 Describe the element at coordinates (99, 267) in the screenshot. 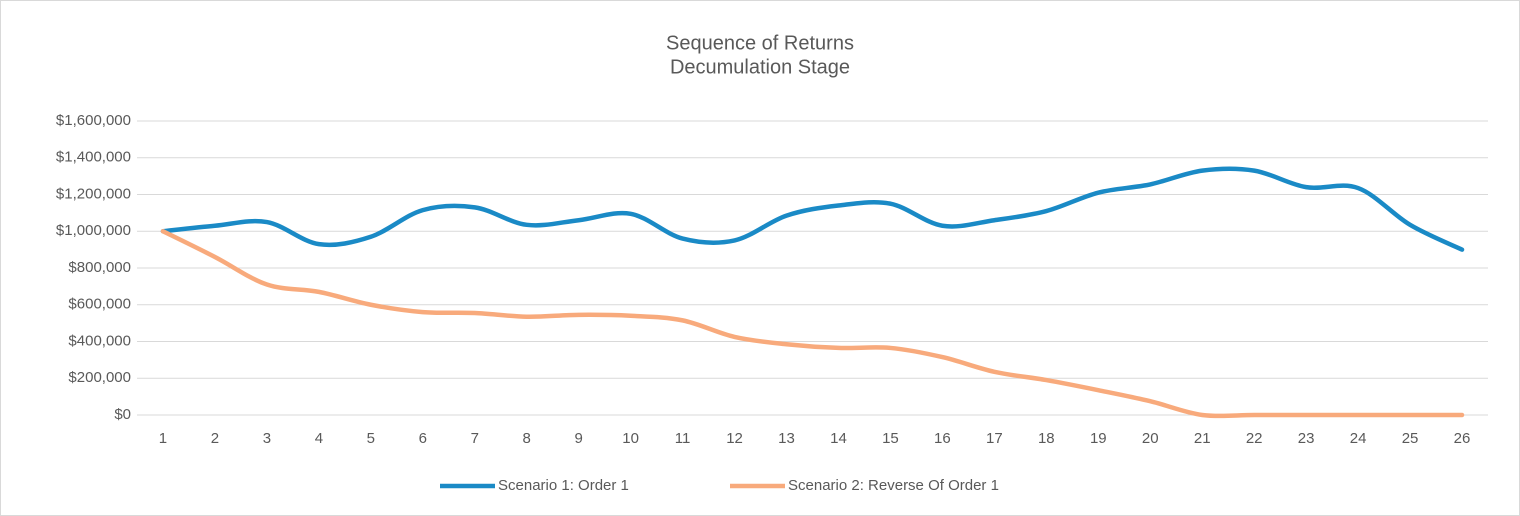

I see `y-tick-label: $800,000` at that location.